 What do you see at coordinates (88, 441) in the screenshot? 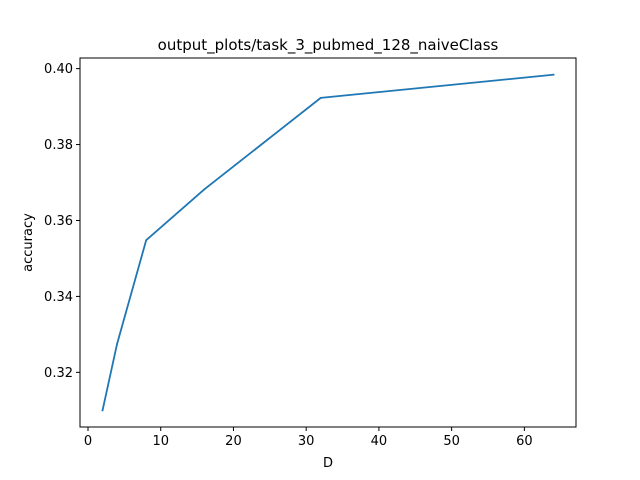
I see `x-tick-label: 0` at bounding box center [88, 441].